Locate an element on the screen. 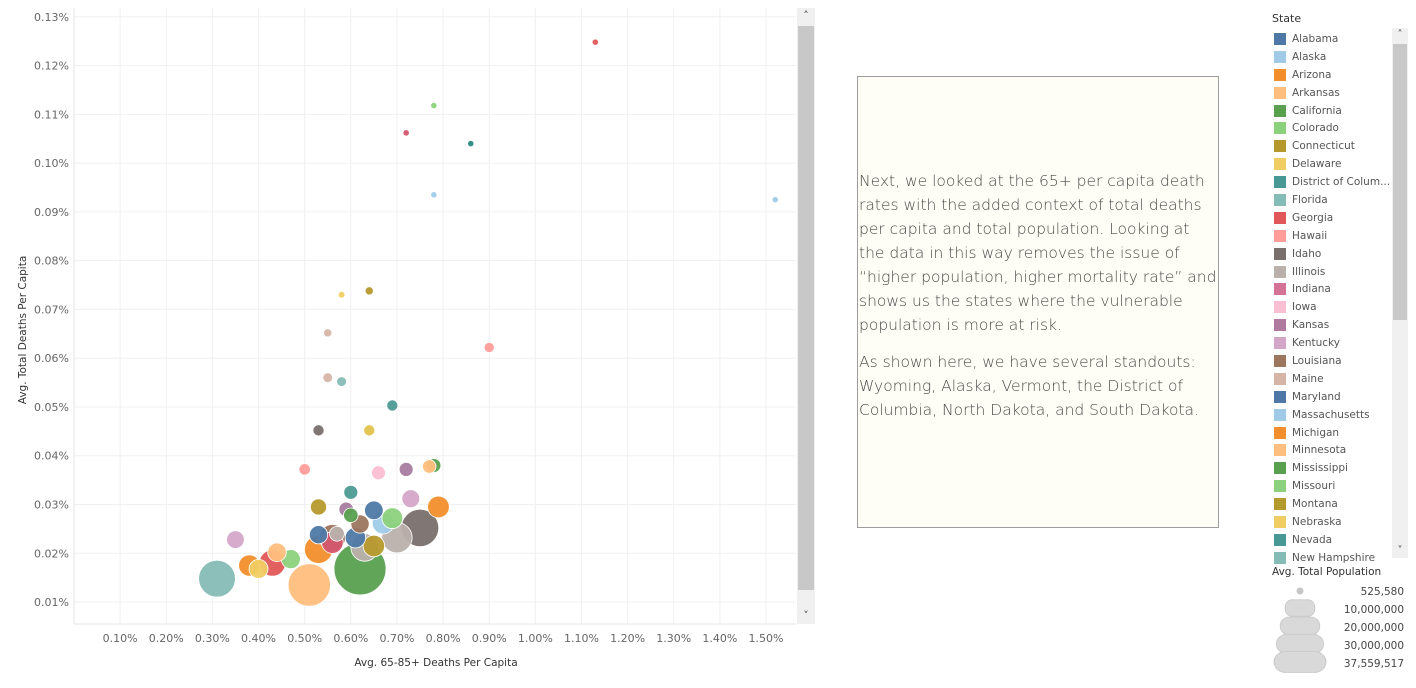 This screenshot has width=1416, height=688. scroll-thumb is located at coordinates (806, 308).